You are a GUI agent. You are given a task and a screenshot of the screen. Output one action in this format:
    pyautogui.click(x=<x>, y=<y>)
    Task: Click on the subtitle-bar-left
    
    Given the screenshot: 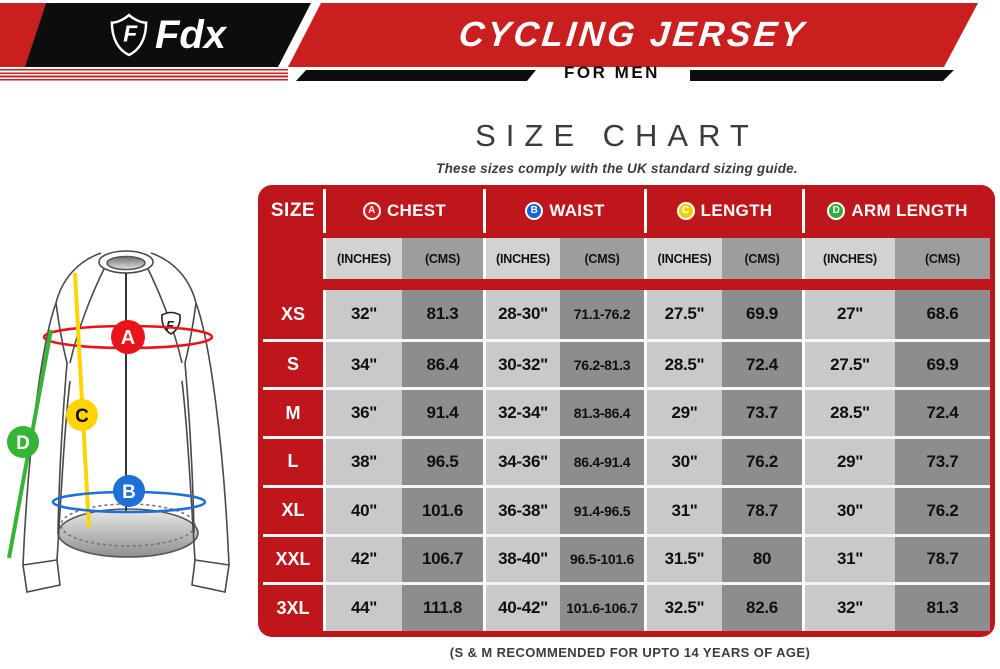 What is the action you would take?
    pyautogui.click(x=416, y=75)
    